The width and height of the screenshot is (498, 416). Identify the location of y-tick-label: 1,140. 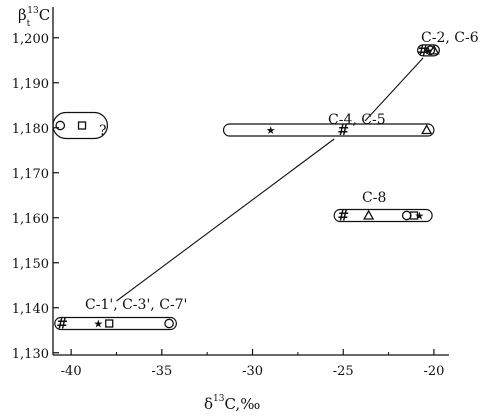
(30, 309).